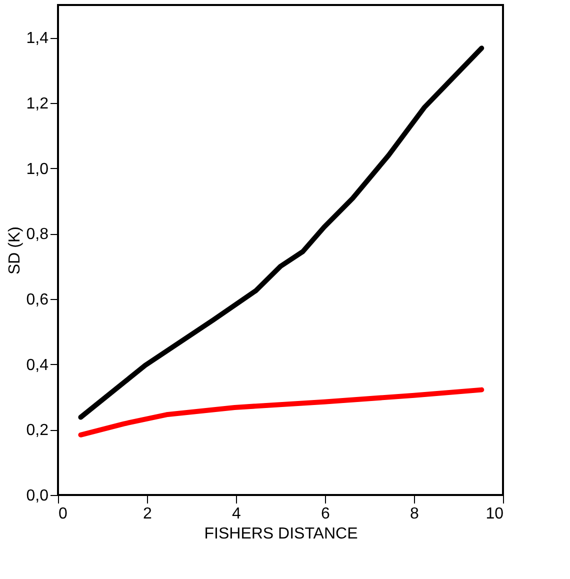  Describe the element at coordinates (37, 496) in the screenshot. I see `y-tick-label: 0,0` at that location.